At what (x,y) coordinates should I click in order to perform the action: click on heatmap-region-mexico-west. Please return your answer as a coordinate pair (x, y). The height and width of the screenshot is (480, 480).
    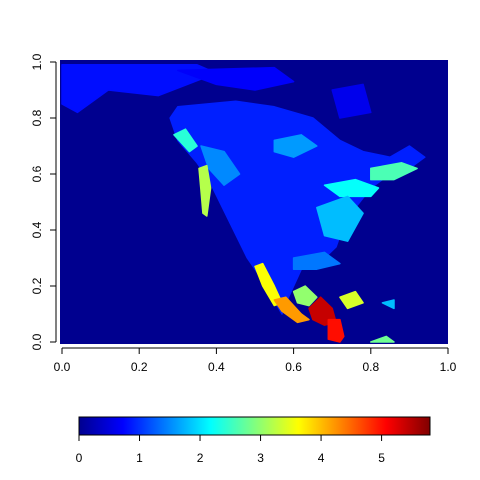
    Looking at the image, I should click on (291, 310).